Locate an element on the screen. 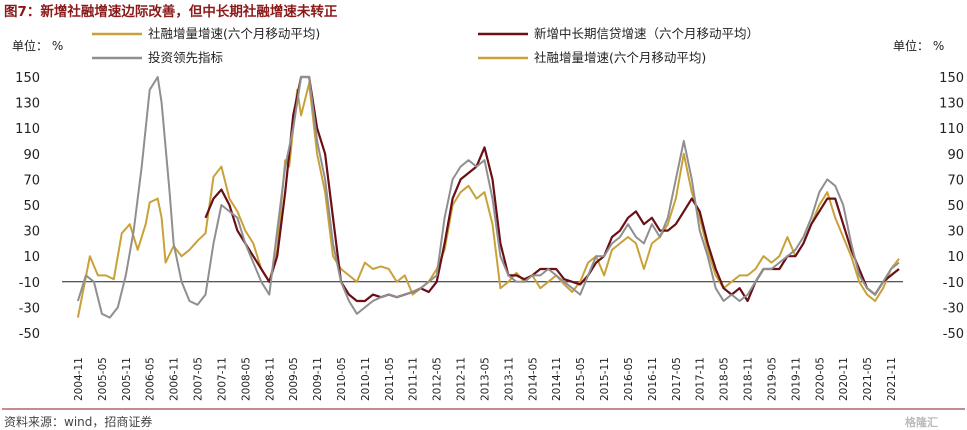 The height and width of the screenshot is (430, 967). x-tick-label: 2005-05 is located at coordinates (103, 379).